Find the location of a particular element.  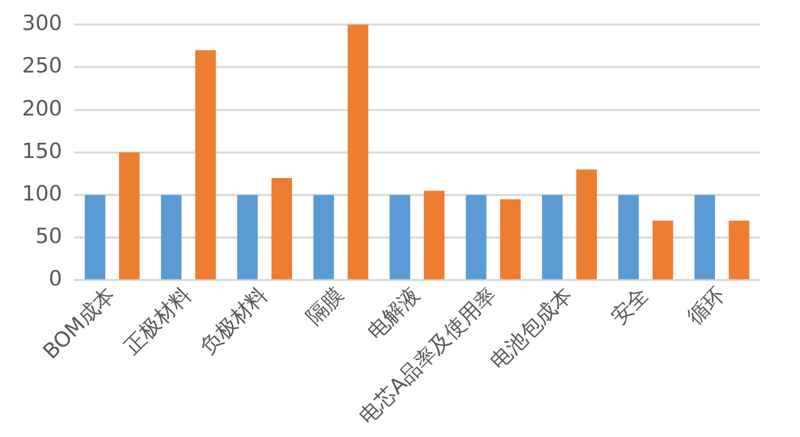

x-tick-label: 负极材料 is located at coordinates (234, 320).